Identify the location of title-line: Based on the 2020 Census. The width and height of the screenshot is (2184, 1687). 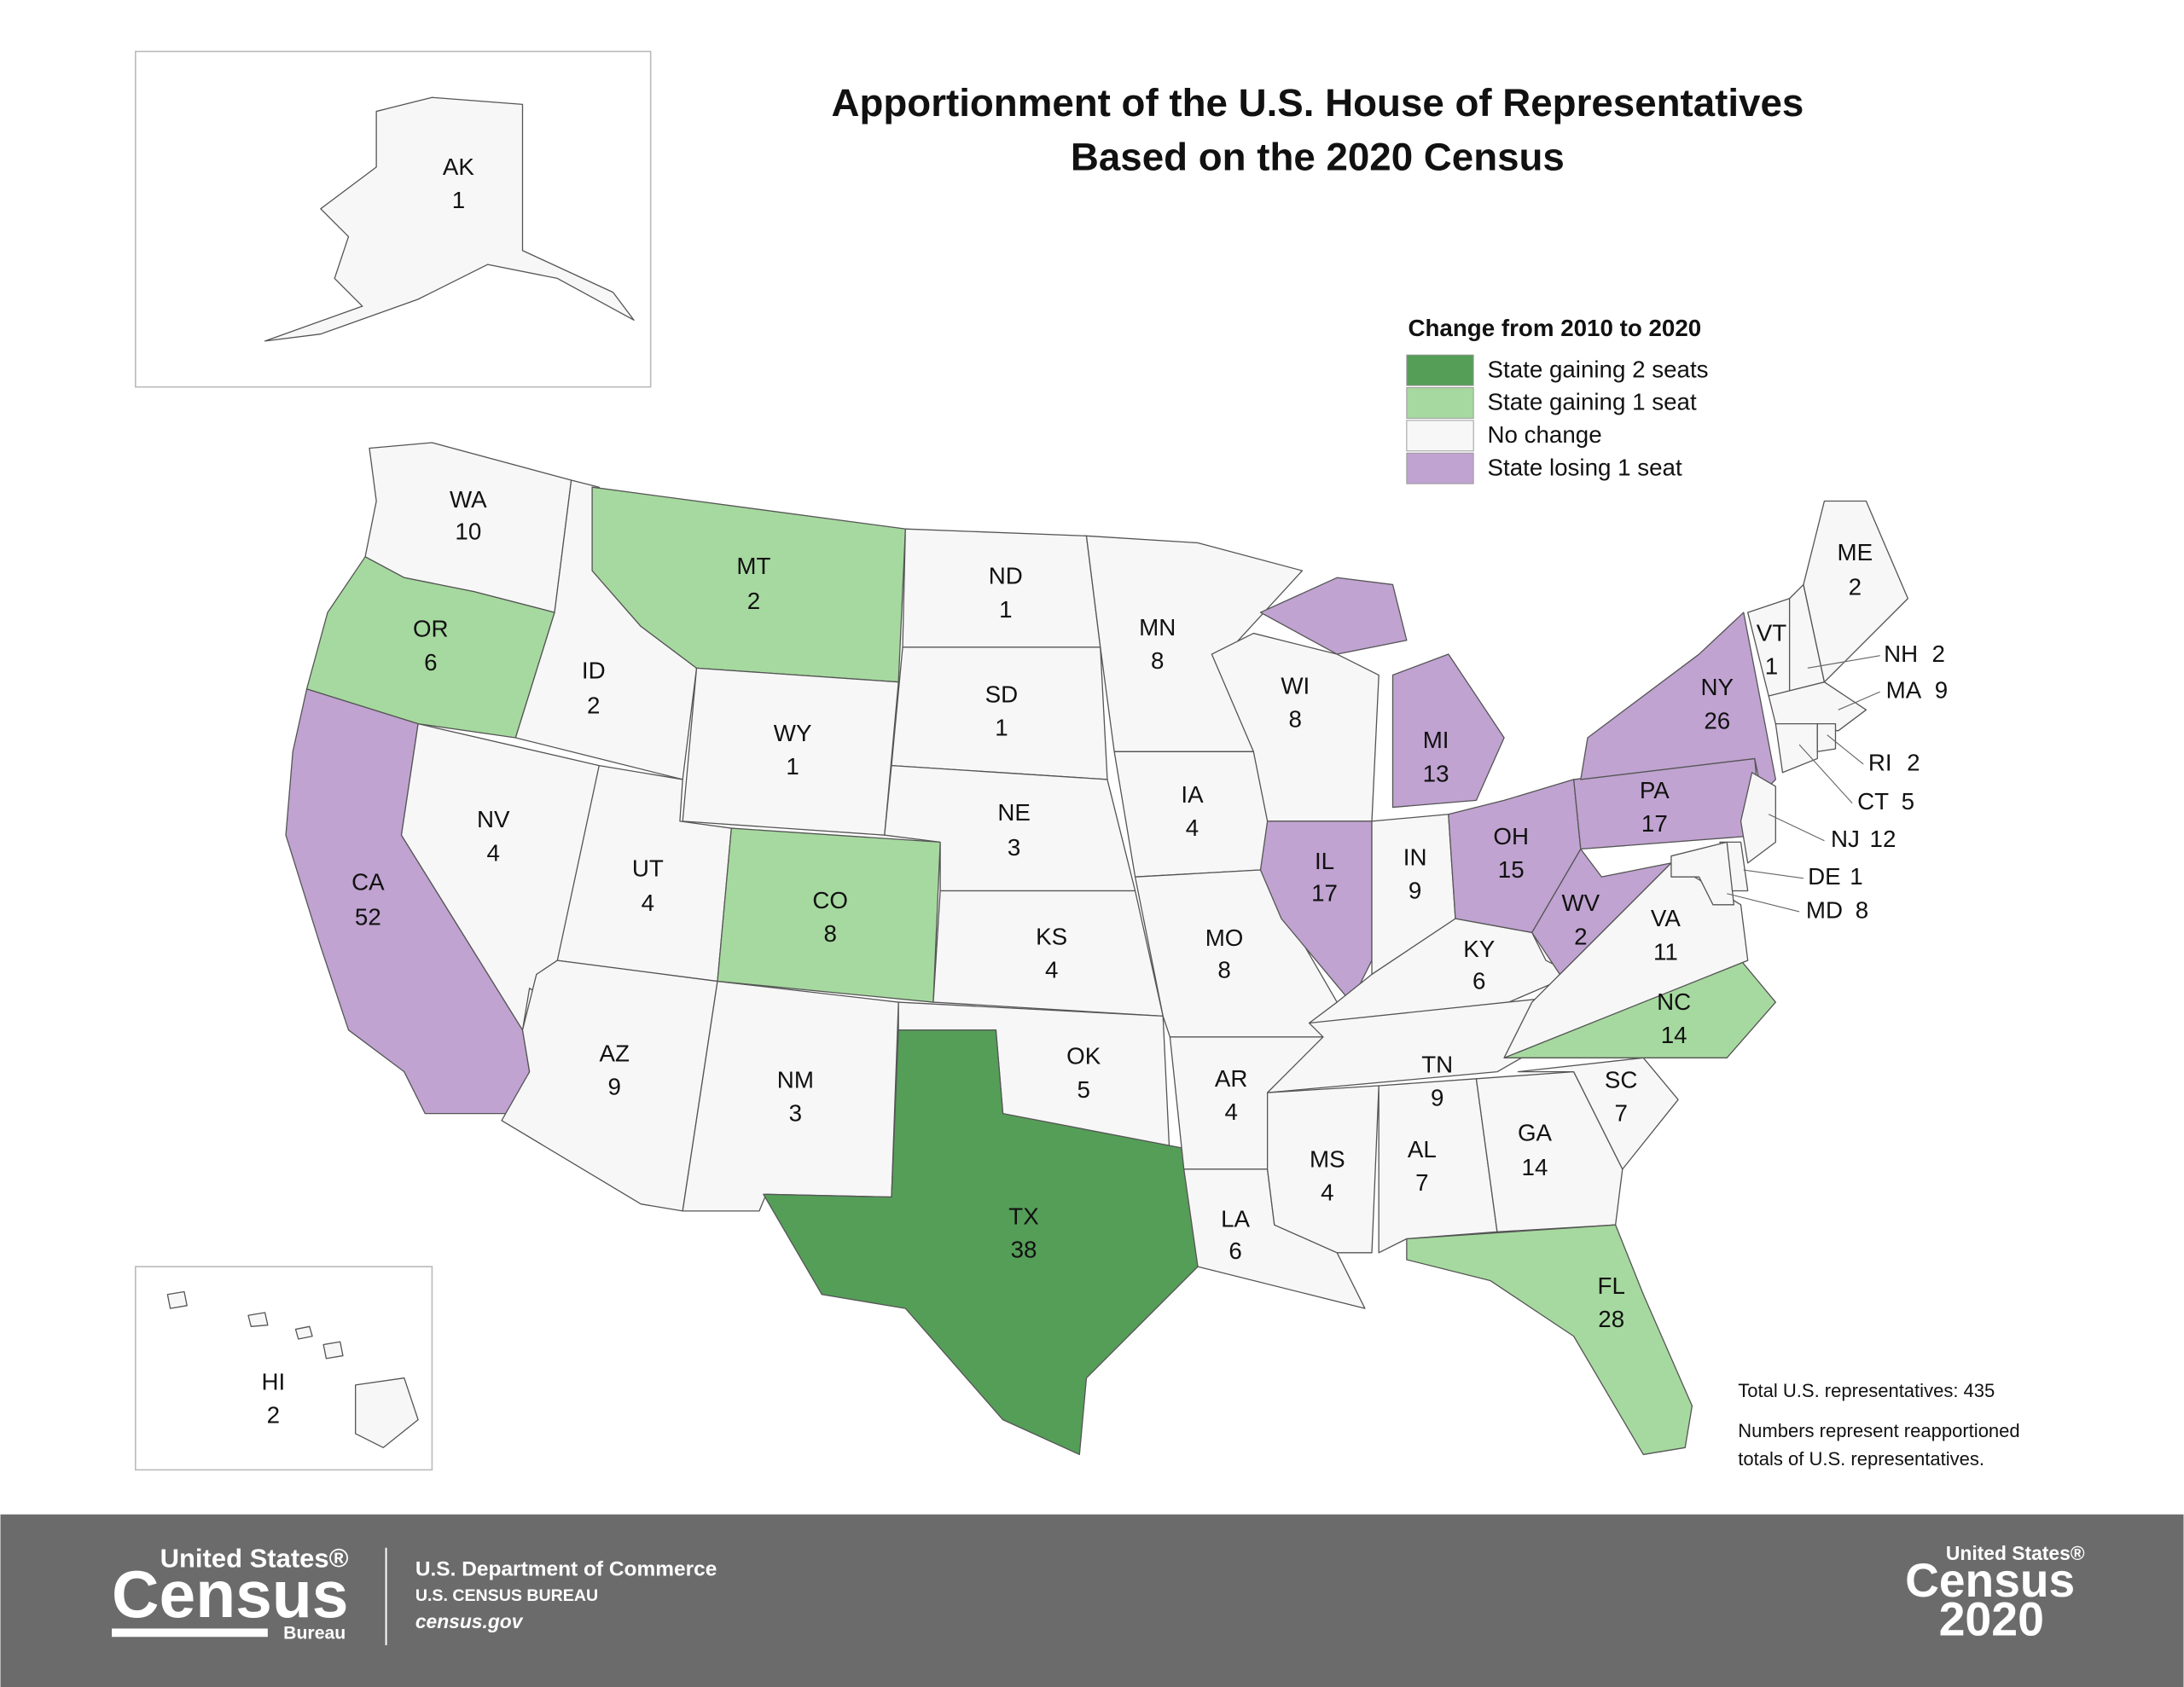
(1318, 157).